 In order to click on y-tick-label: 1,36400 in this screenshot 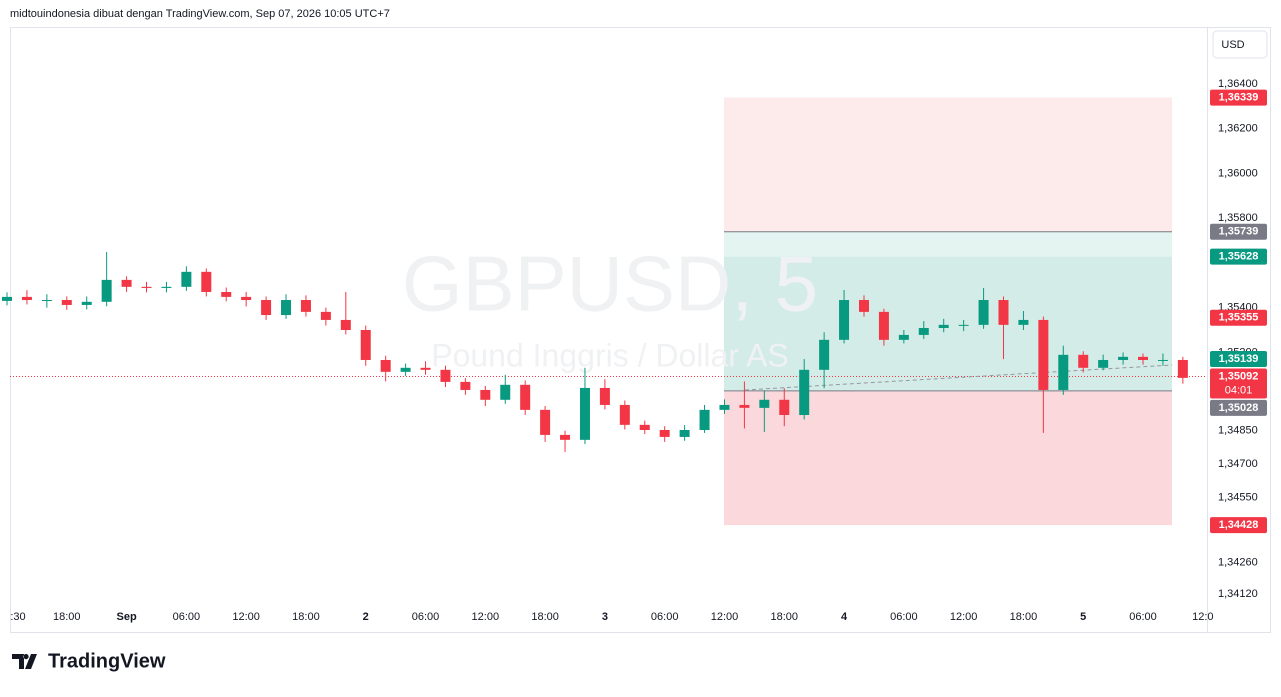, I will do `click(1238, 84)`.